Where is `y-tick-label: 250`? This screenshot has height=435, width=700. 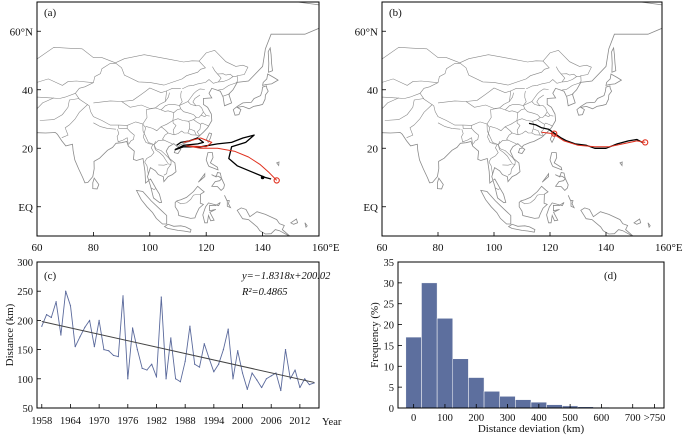
y-tick-label: 250 is located at coordinates (25, 292).